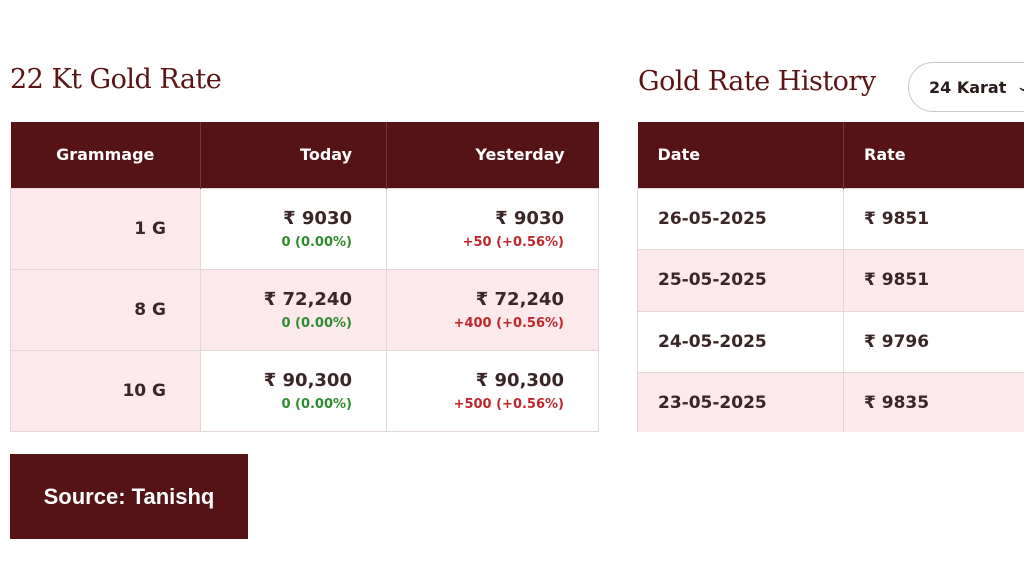 This screenshot has width=1024, height=576. Describe the element at coordinates (933, 341) in the screenshot. I see `rate-cell: ₹ 9796` at that location.